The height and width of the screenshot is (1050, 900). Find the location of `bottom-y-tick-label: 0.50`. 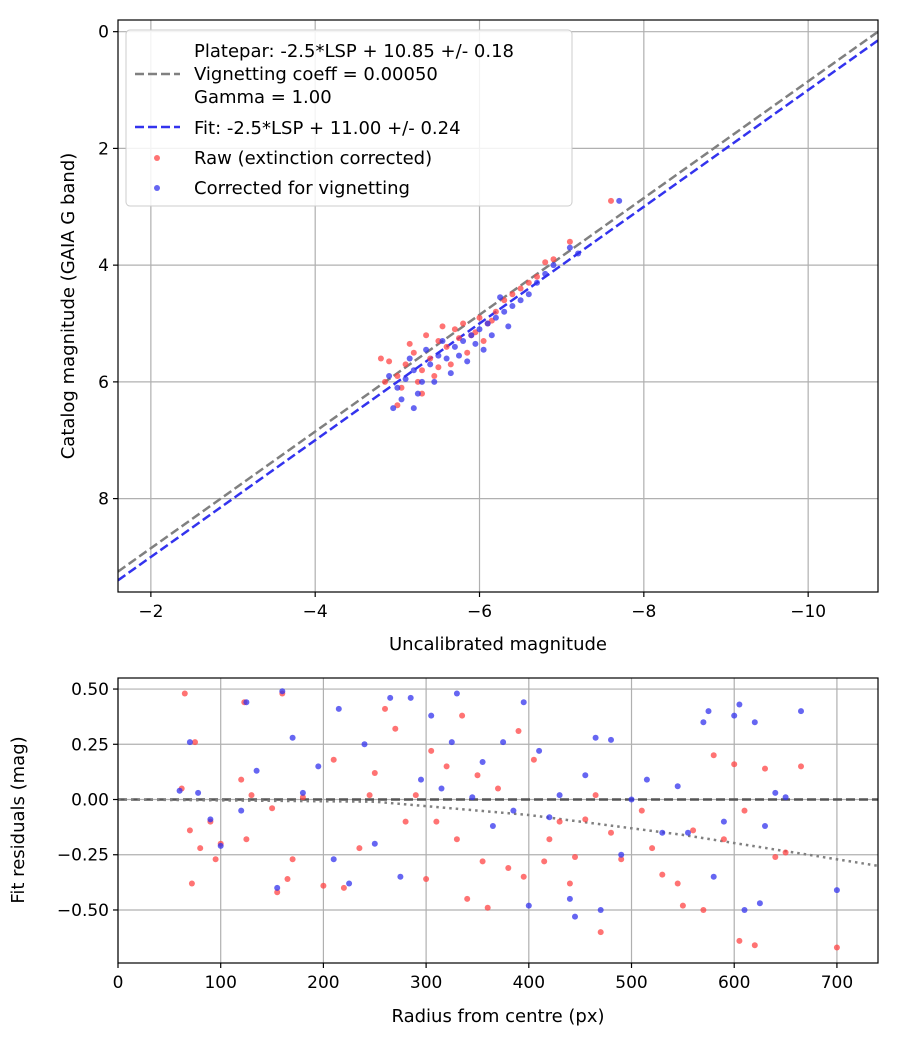

bottom-y-tick-label: 0.50 is located at coordinates (90, 690).